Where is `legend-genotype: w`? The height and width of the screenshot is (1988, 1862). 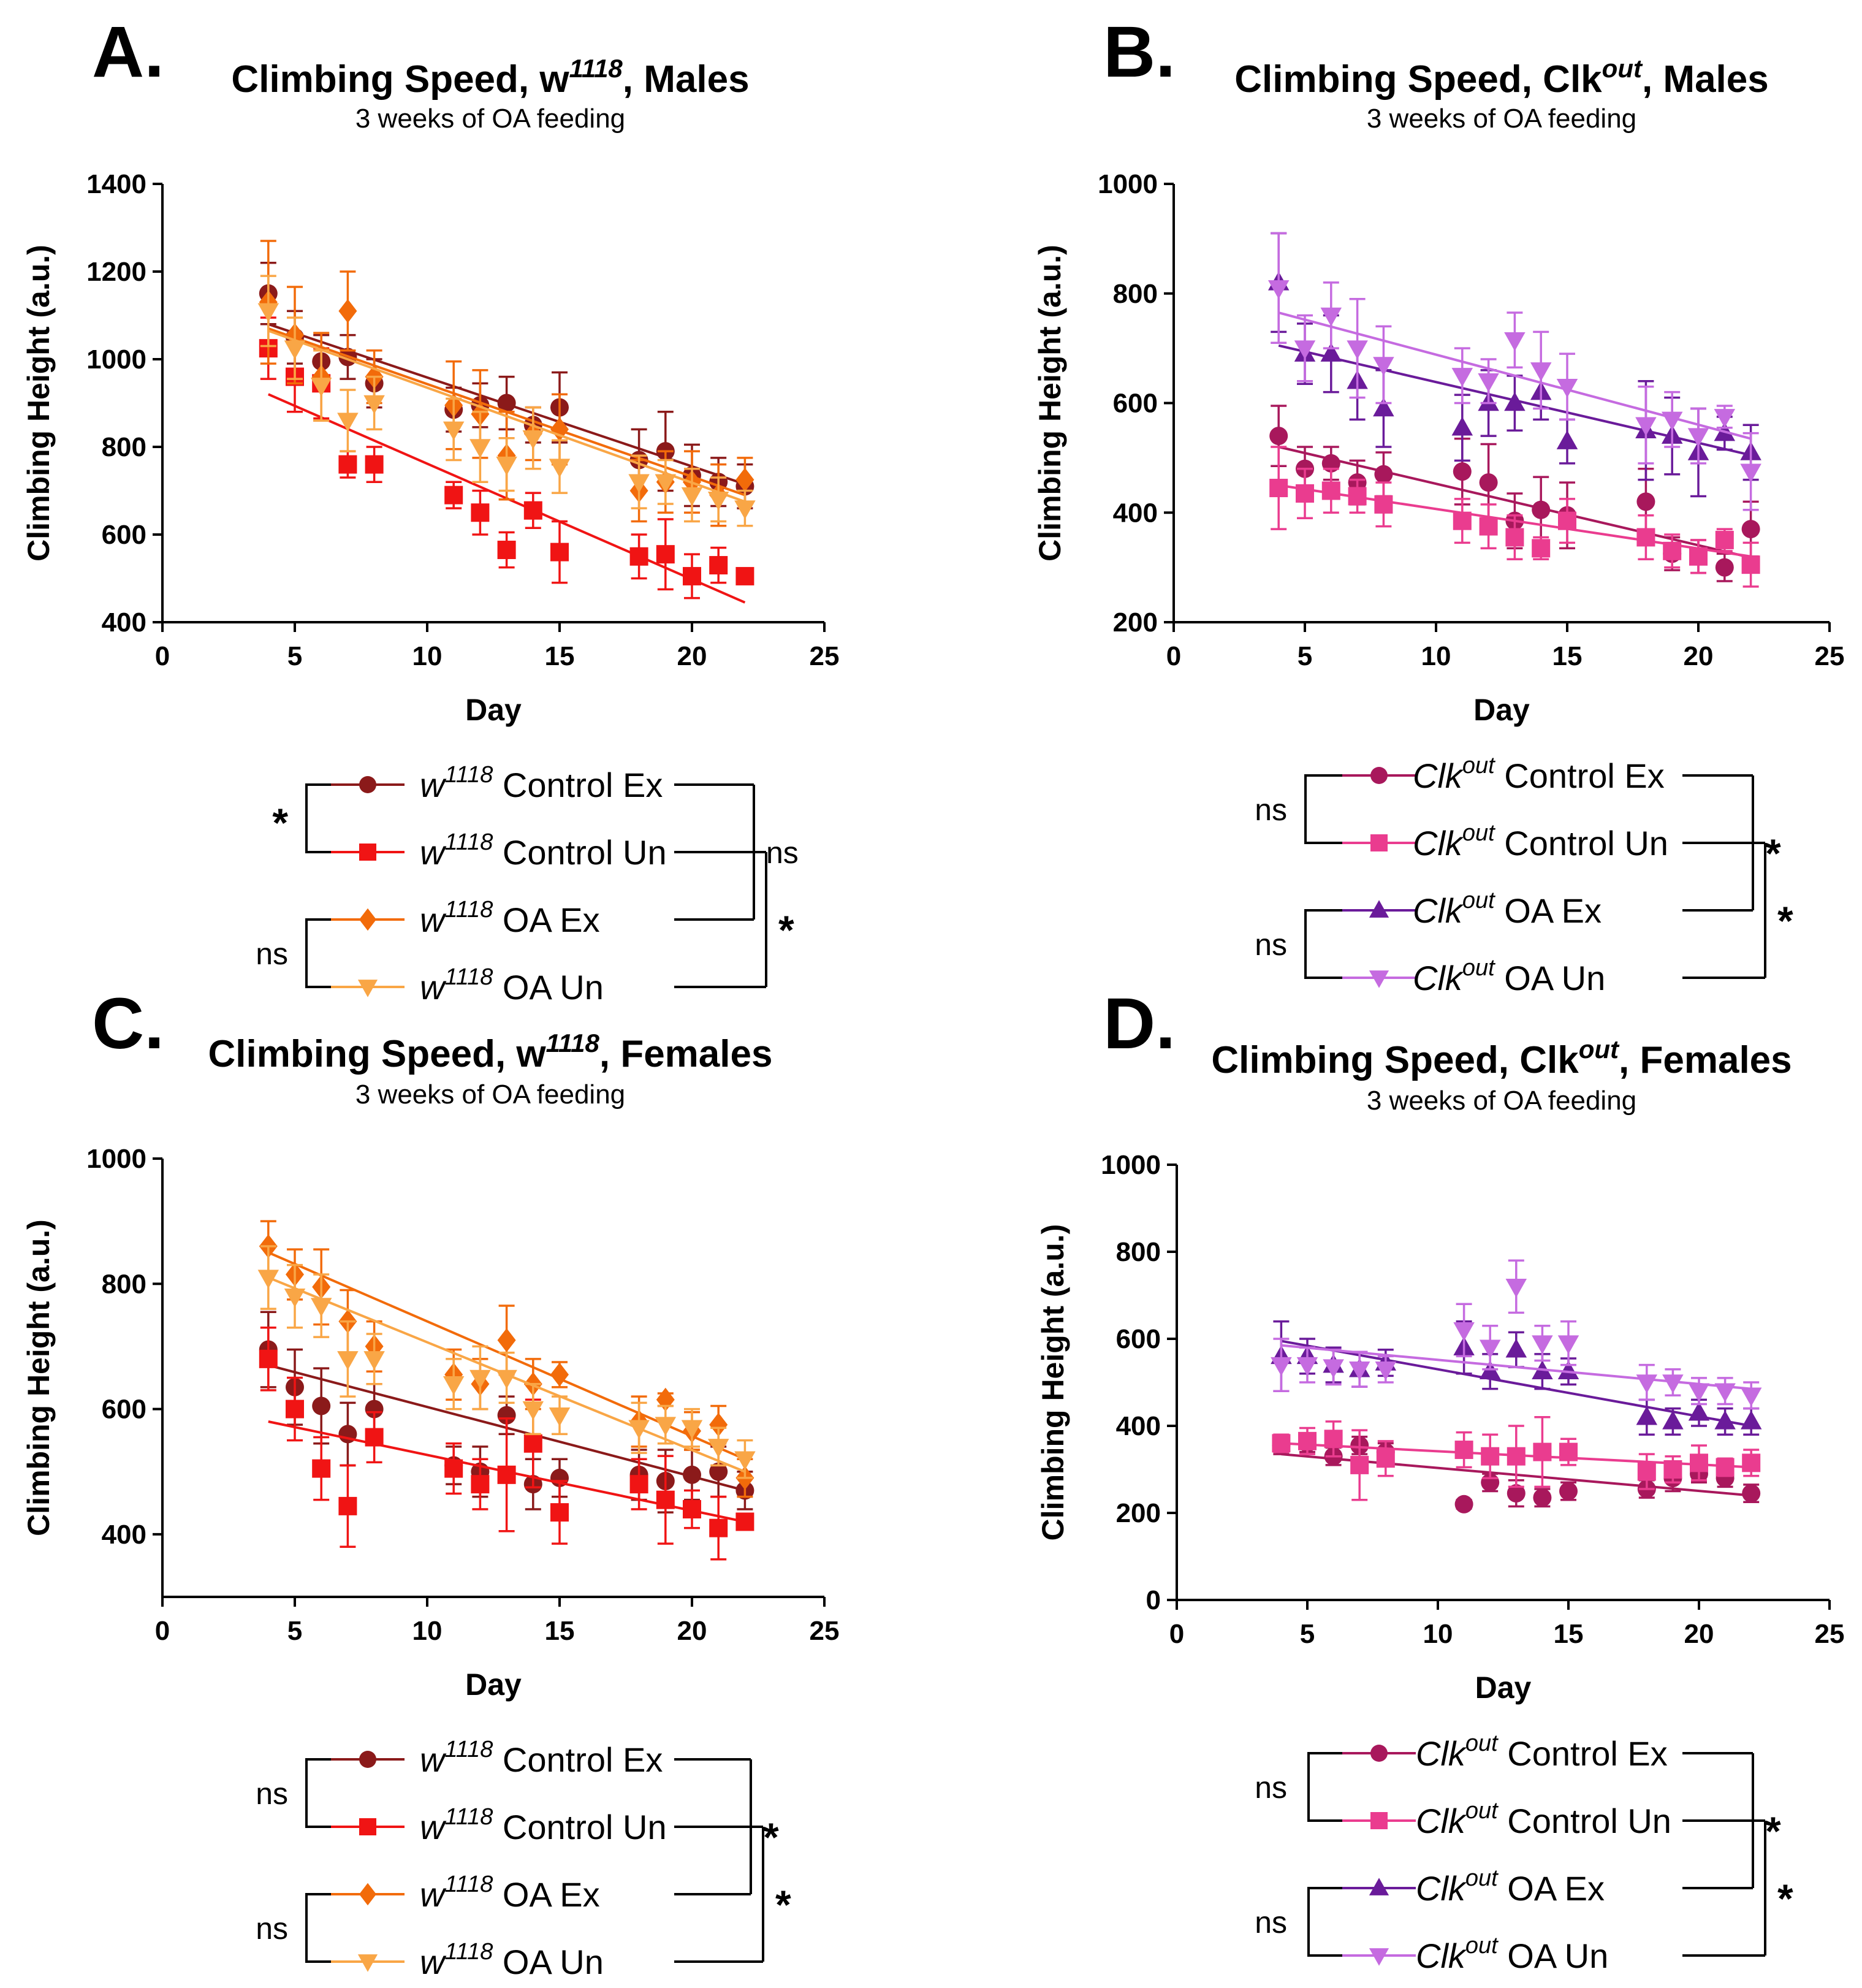
legend-genotype: w is located at coordinates (433, 920).